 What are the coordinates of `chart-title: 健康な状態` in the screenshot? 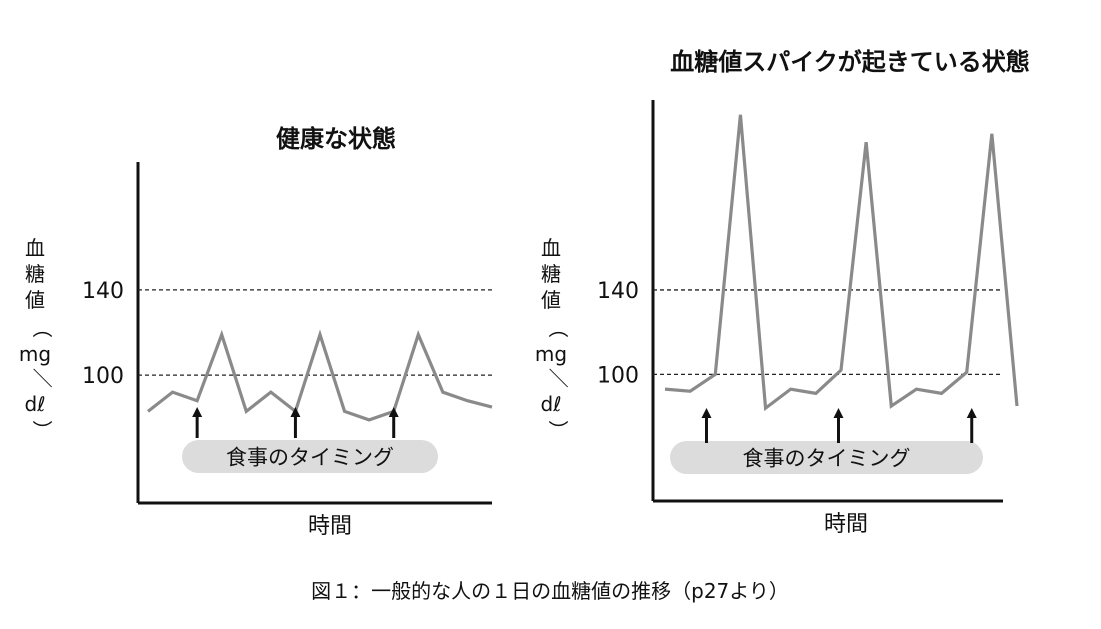 It's located at (336, 139).